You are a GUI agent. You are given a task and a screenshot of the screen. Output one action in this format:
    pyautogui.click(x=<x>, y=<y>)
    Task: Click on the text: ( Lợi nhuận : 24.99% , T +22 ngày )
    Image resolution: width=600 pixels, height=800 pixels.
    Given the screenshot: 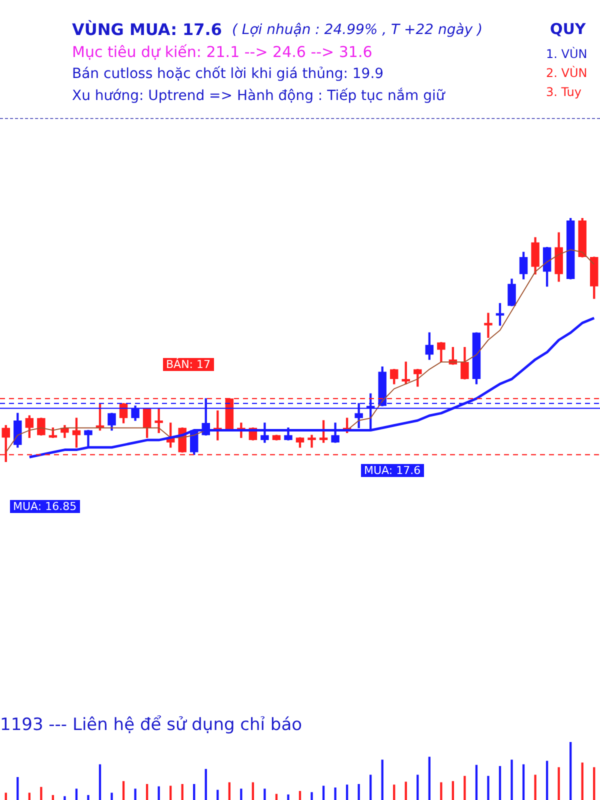 What is the action you would take?
    pyautogui.click(x=357, y=30)
    